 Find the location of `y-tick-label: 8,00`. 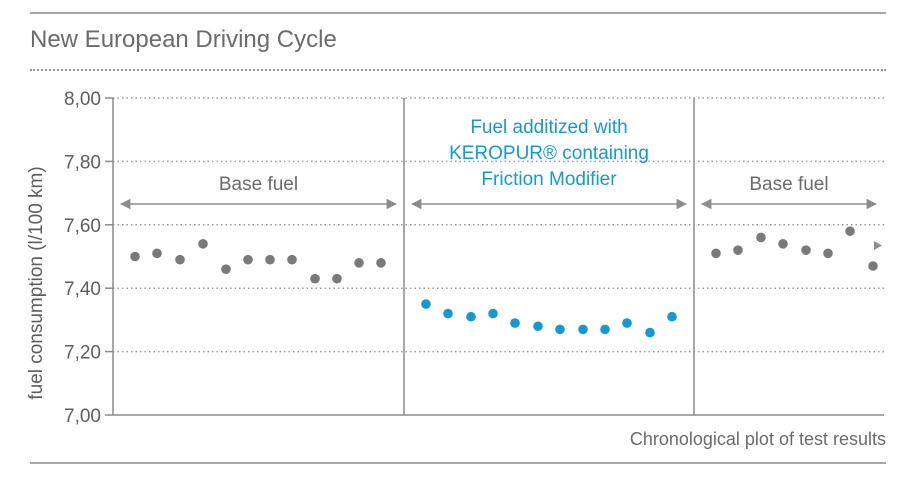

y-tick-label: 8,00 is located at coordinates (82, 99).